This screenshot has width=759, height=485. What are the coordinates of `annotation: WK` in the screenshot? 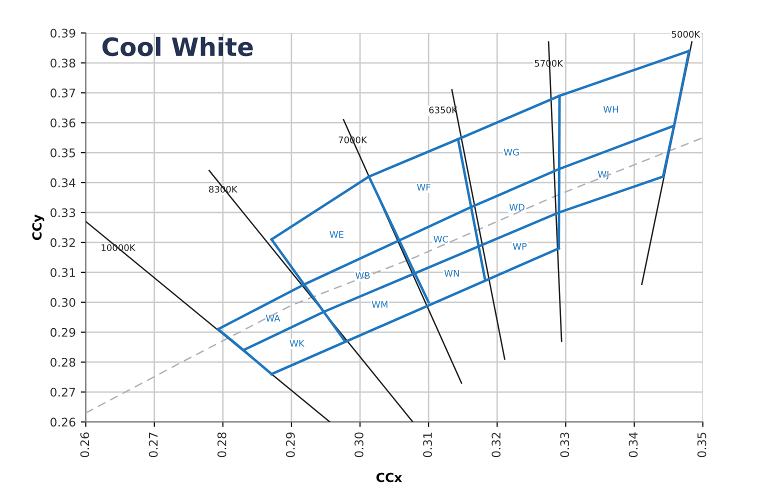 It's located at (297, 343).